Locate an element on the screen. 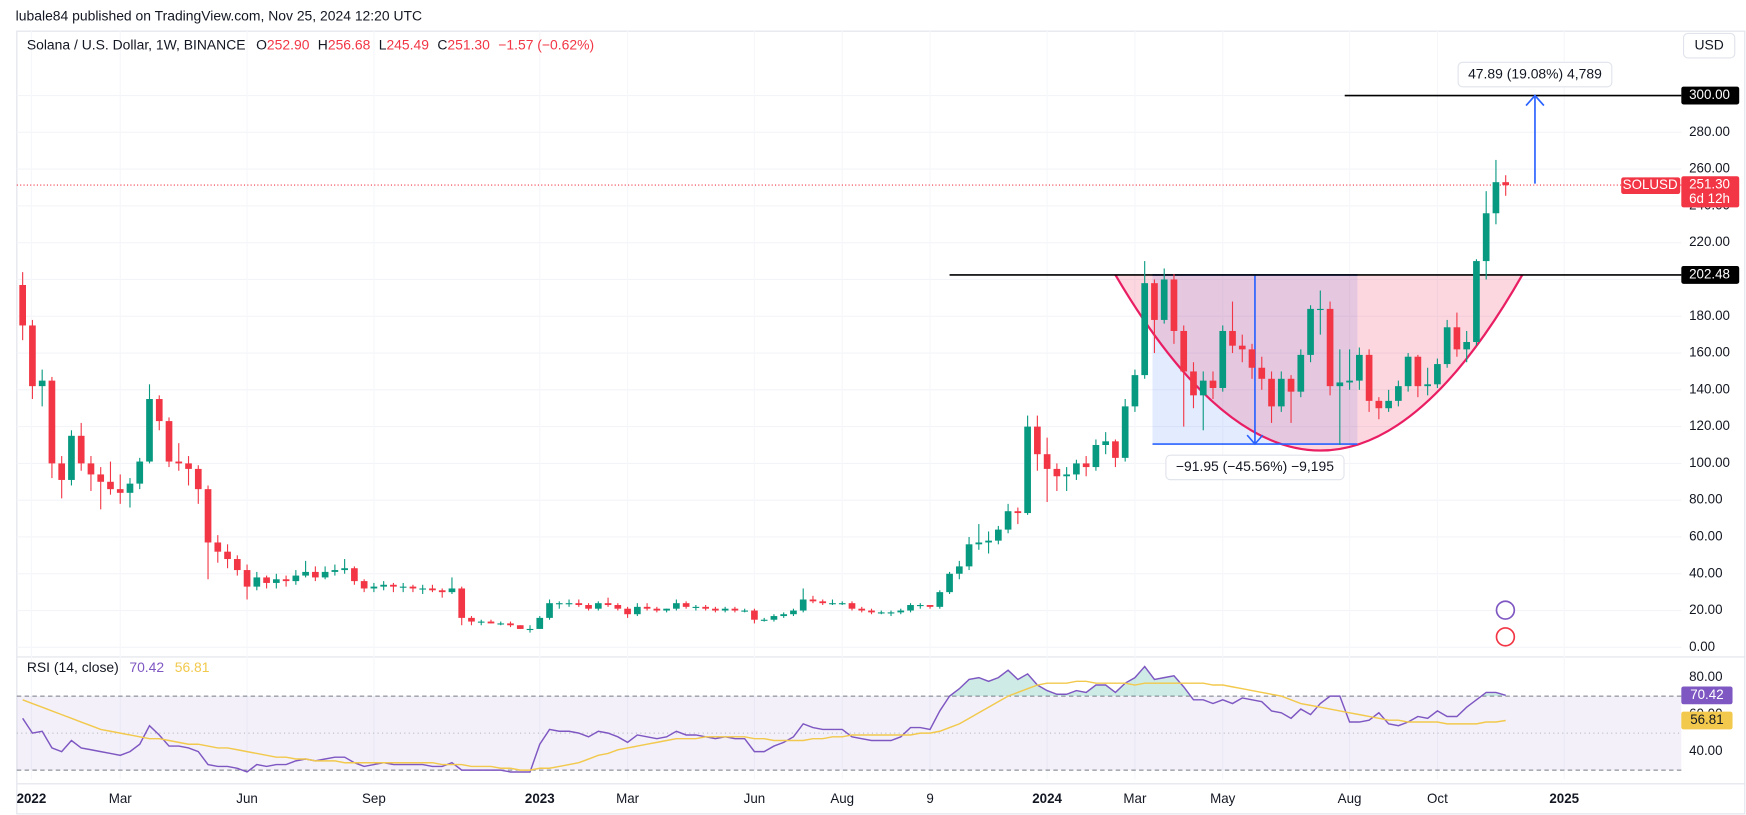 Image resolution: width=1746 pixels, height=815 pixels. arrow-head is located at coordinates (1255, 440).